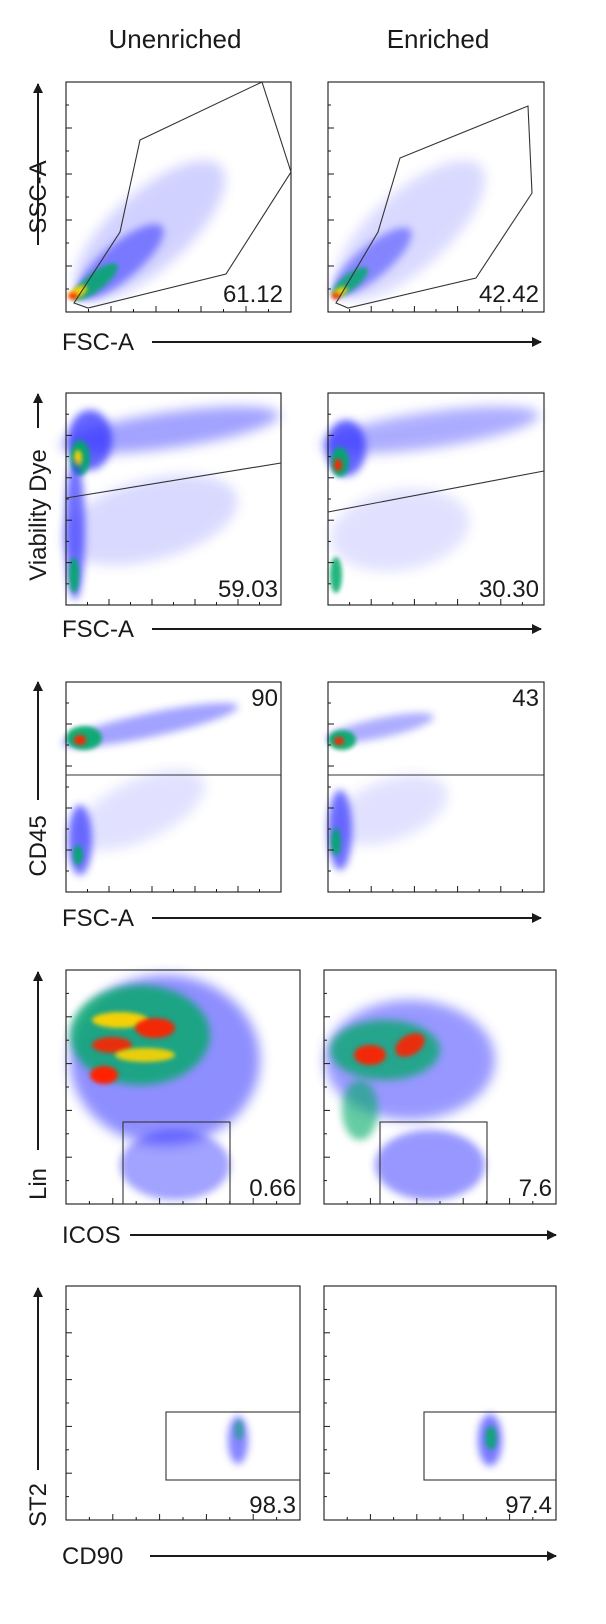 The width and height of the screenshot is (606, 1624). Describe the element at coordinates (272, 1188) in the screenshot. I see `gate-percent: 0.66` at that location.